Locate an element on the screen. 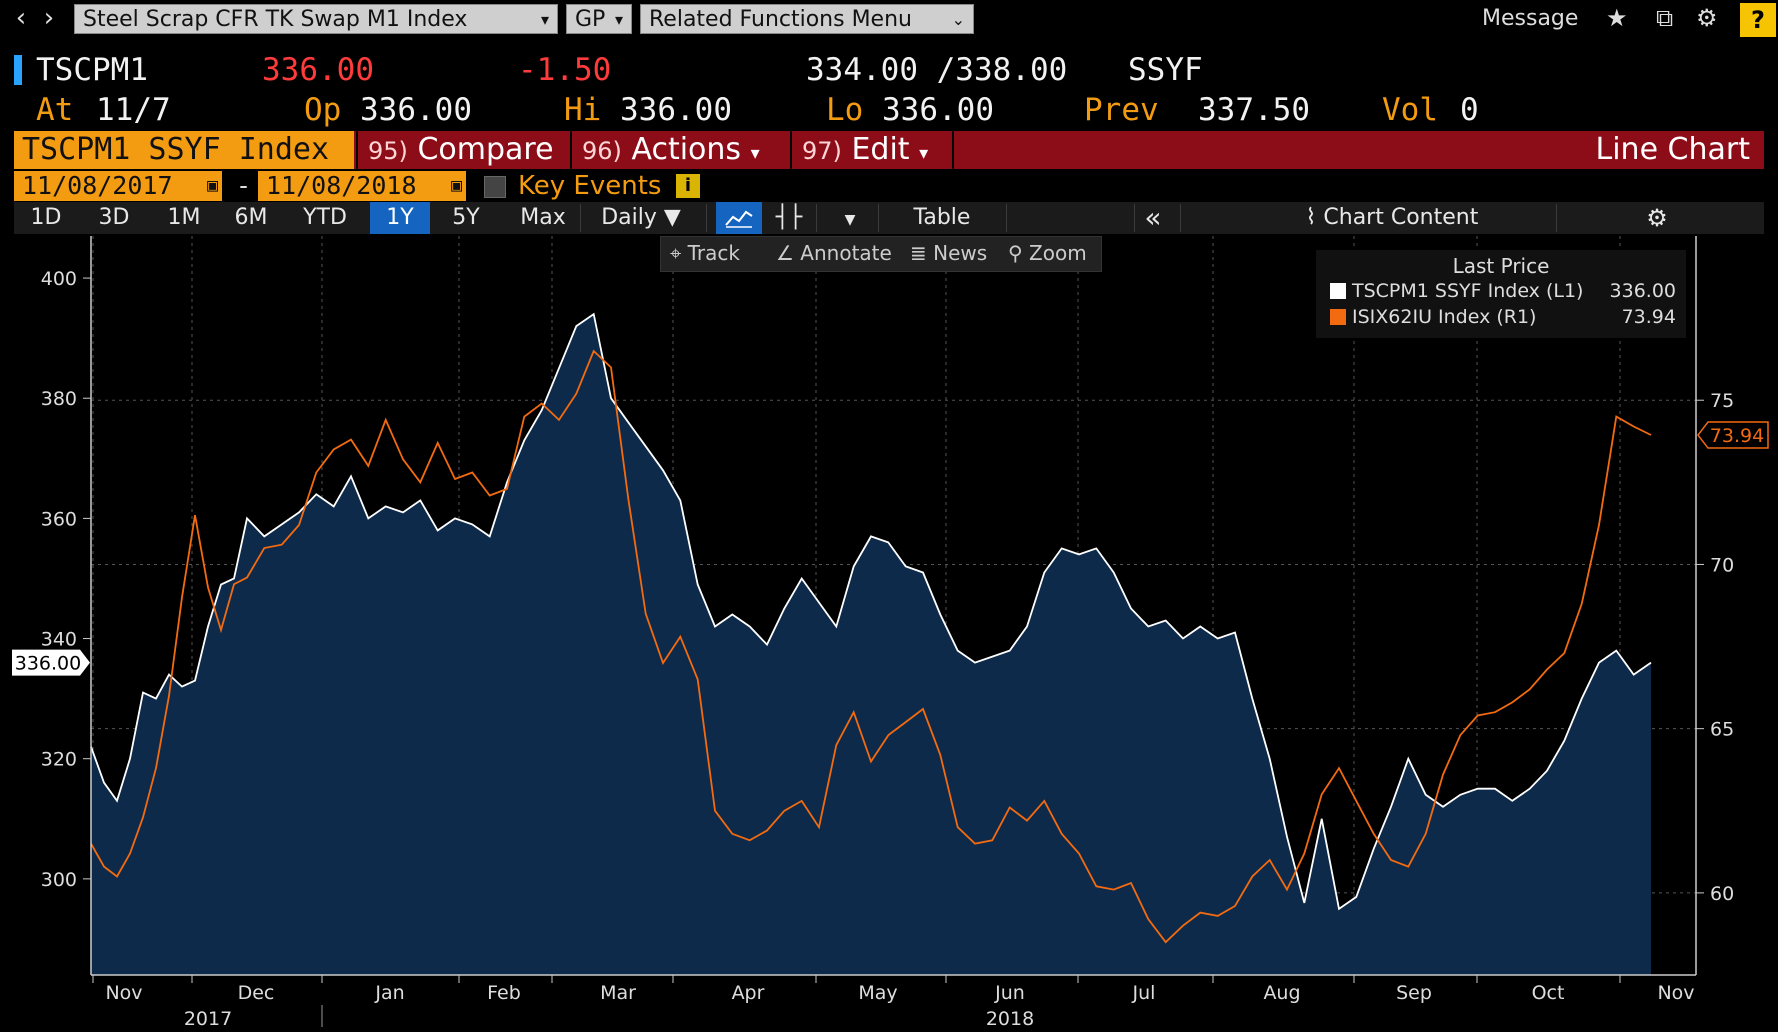 Image resolution: width=1778 pixels, height=1032 pixels. end-date-input: 11/08/2018 ▣ is located at coordinates (362, 186).